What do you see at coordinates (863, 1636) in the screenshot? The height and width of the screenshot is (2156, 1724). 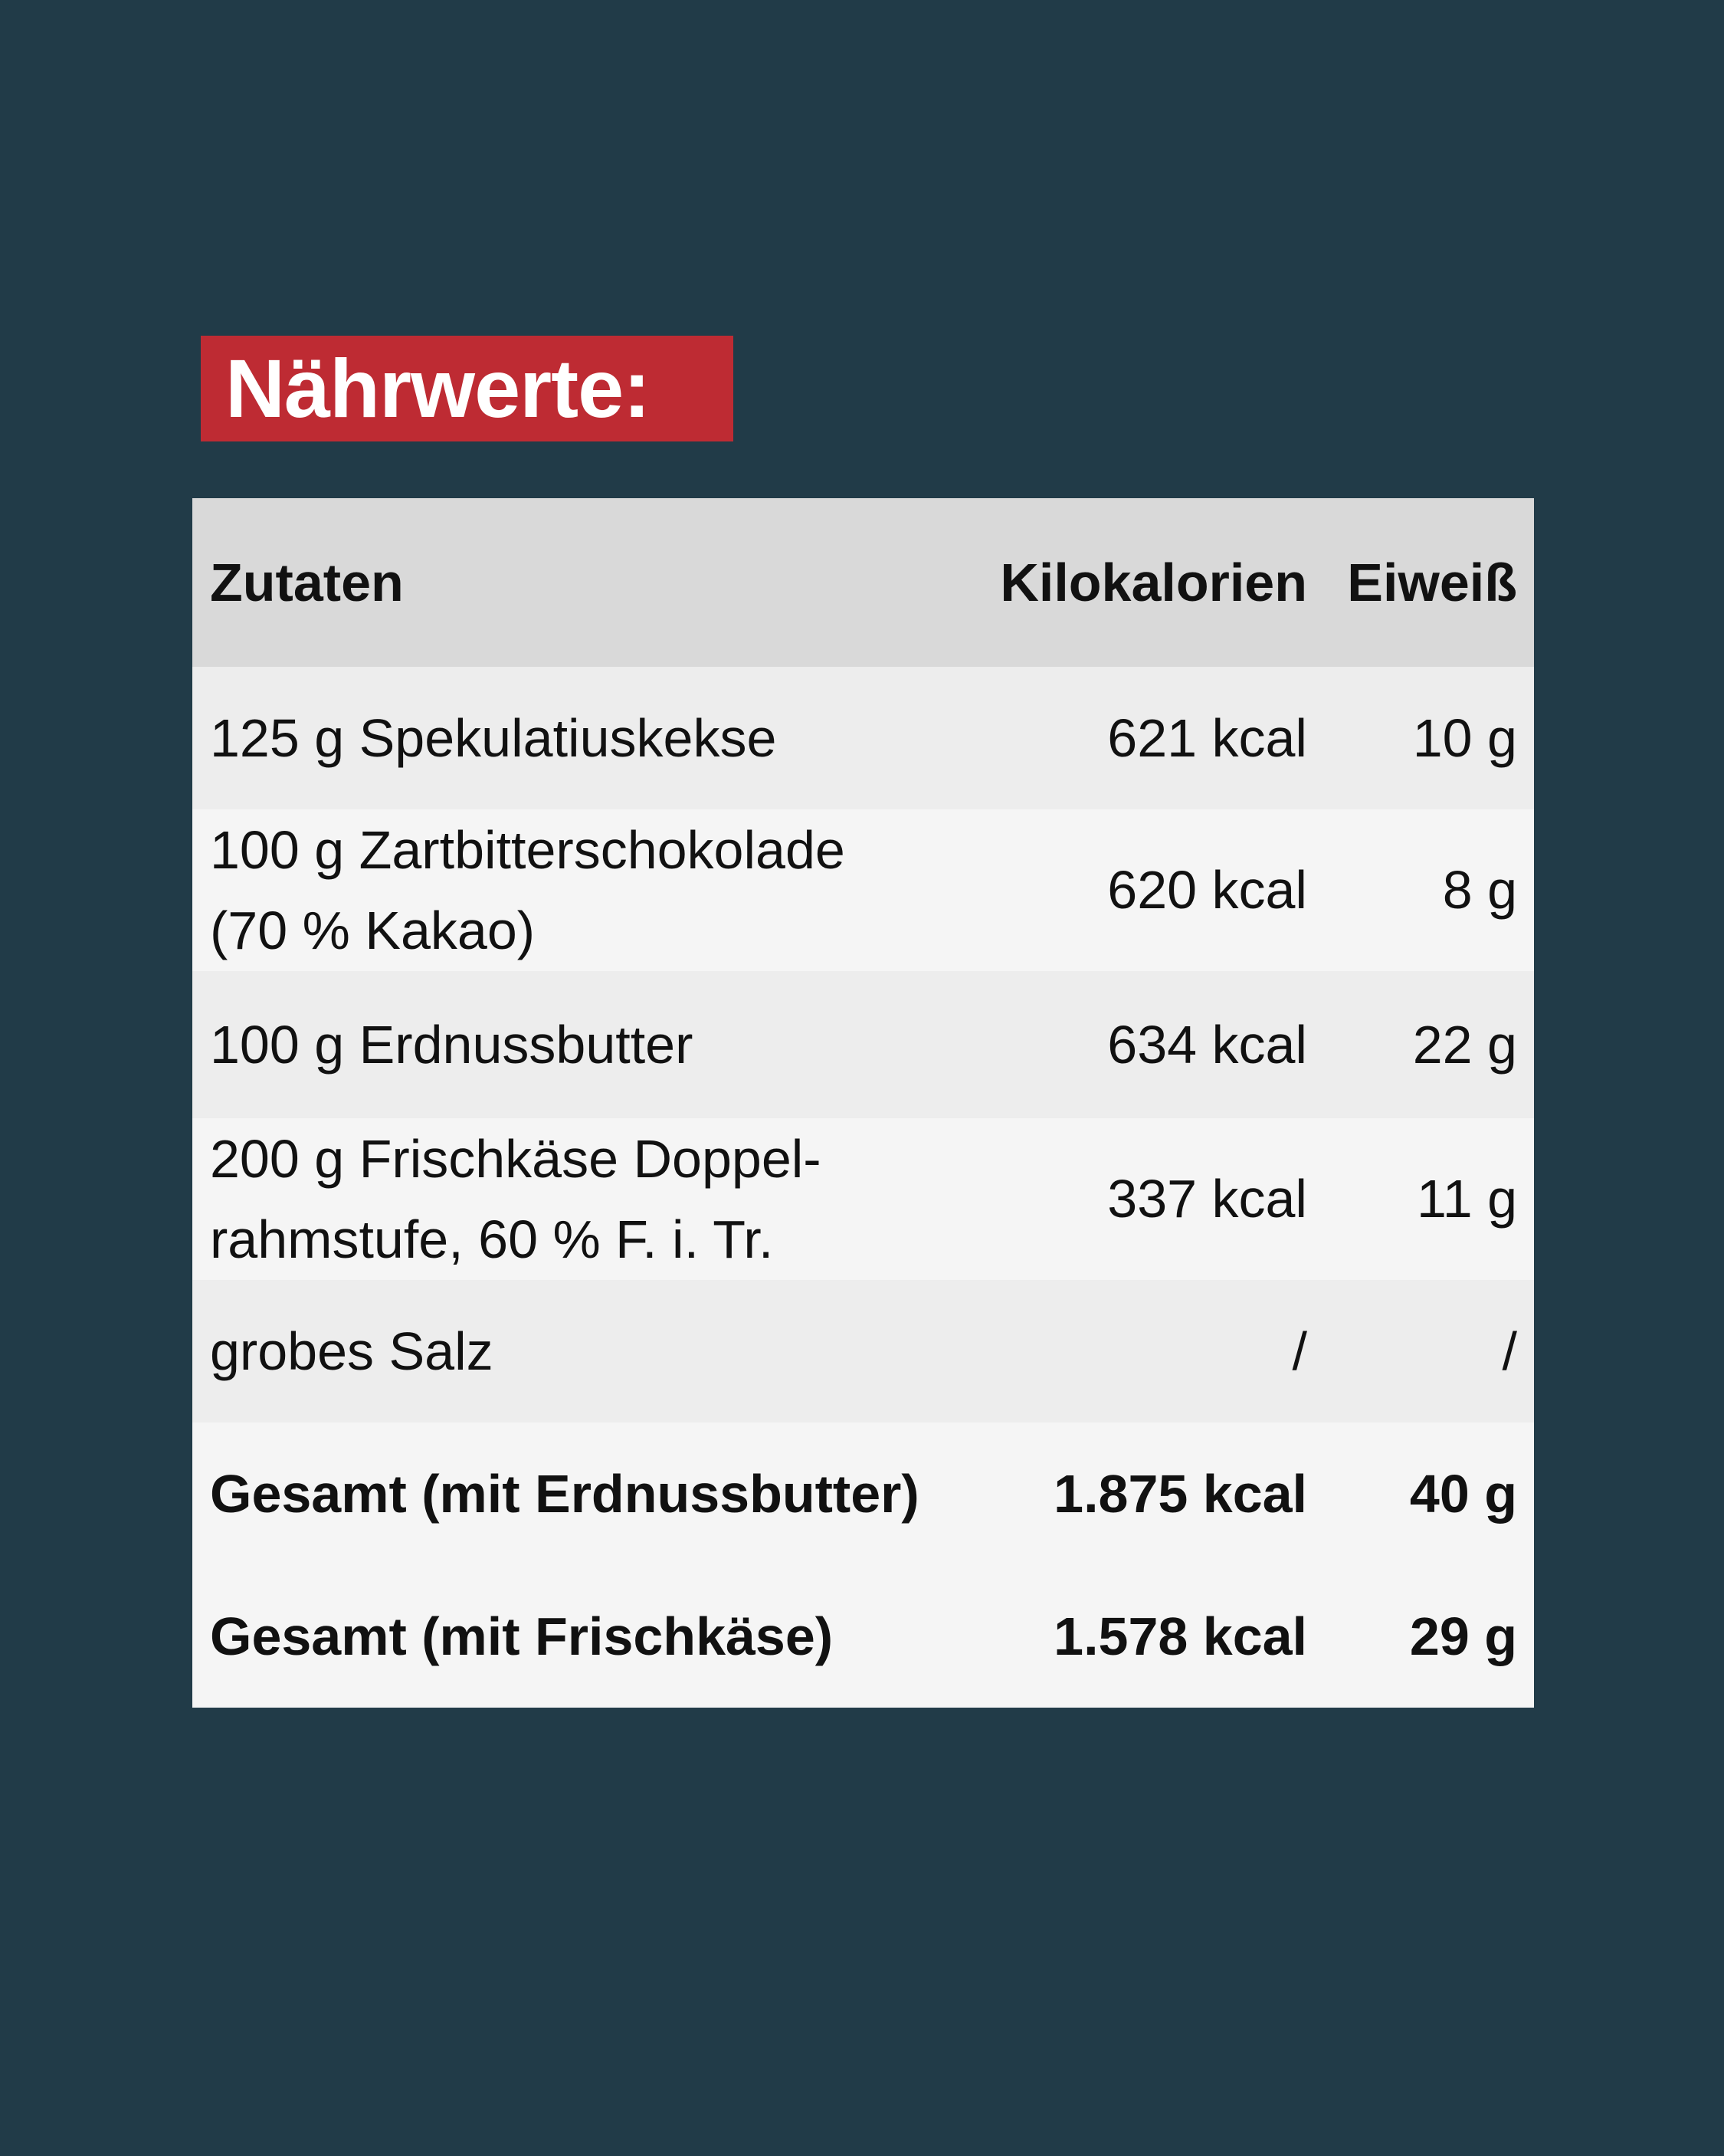 I see `total-row: Gesamt (mit Frischkäse) 1.578 kcal 29 g` at bounding box center [863, 1636].